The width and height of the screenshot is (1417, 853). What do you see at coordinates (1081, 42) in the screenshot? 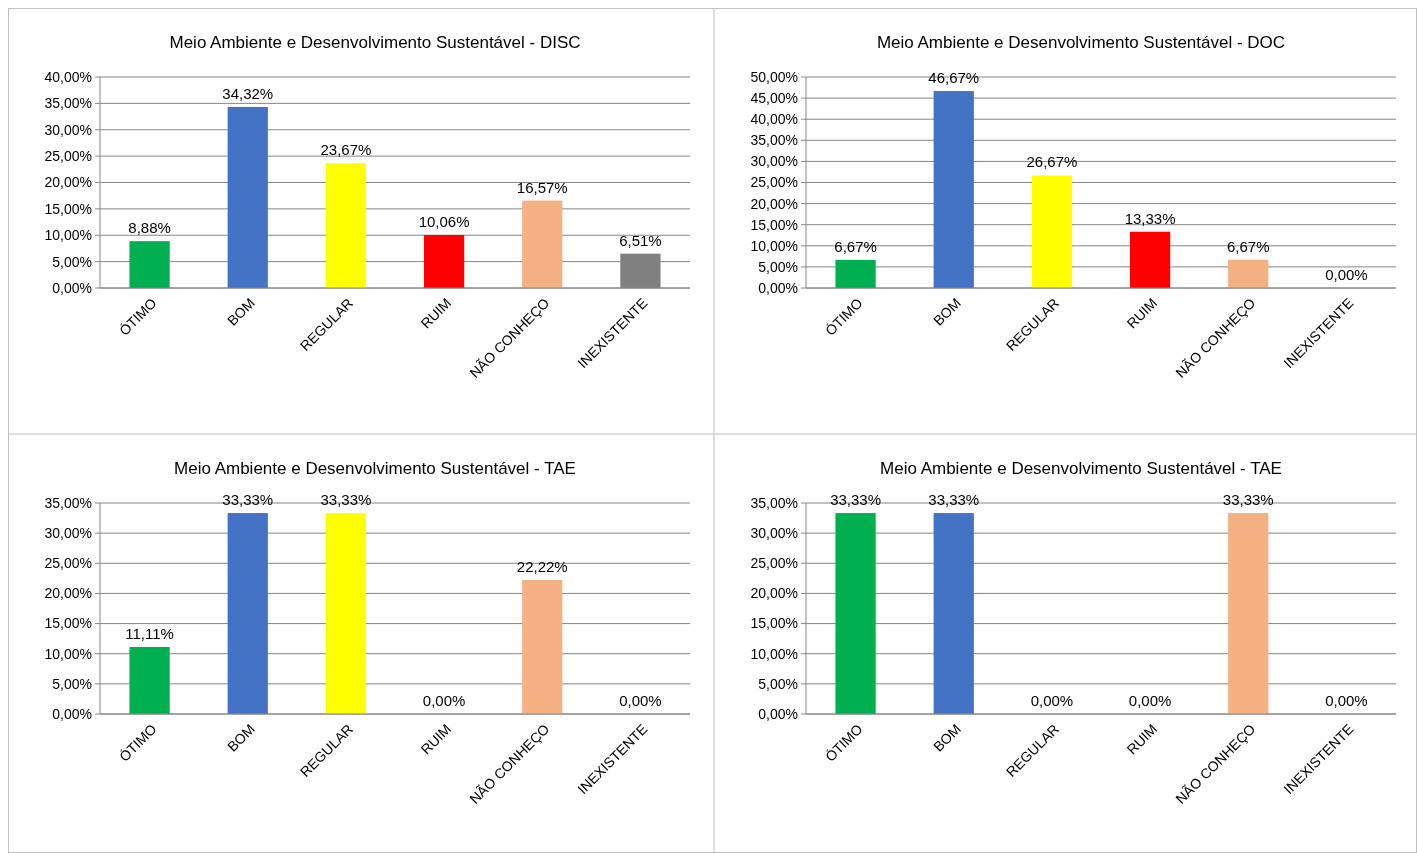
I see `chart-title: Meio Ambiente e Desenvolvimento Sustentável - DOC` at bounding box center [1081, 42].